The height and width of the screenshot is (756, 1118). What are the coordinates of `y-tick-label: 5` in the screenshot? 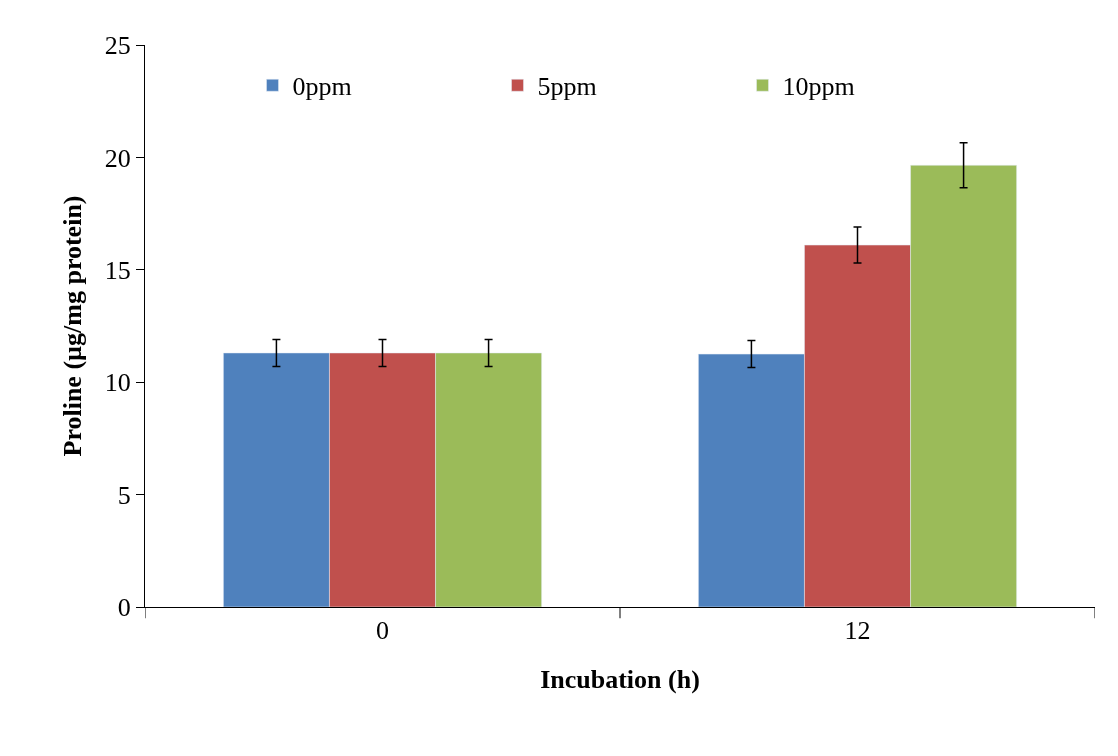 It's located at (124, 495).